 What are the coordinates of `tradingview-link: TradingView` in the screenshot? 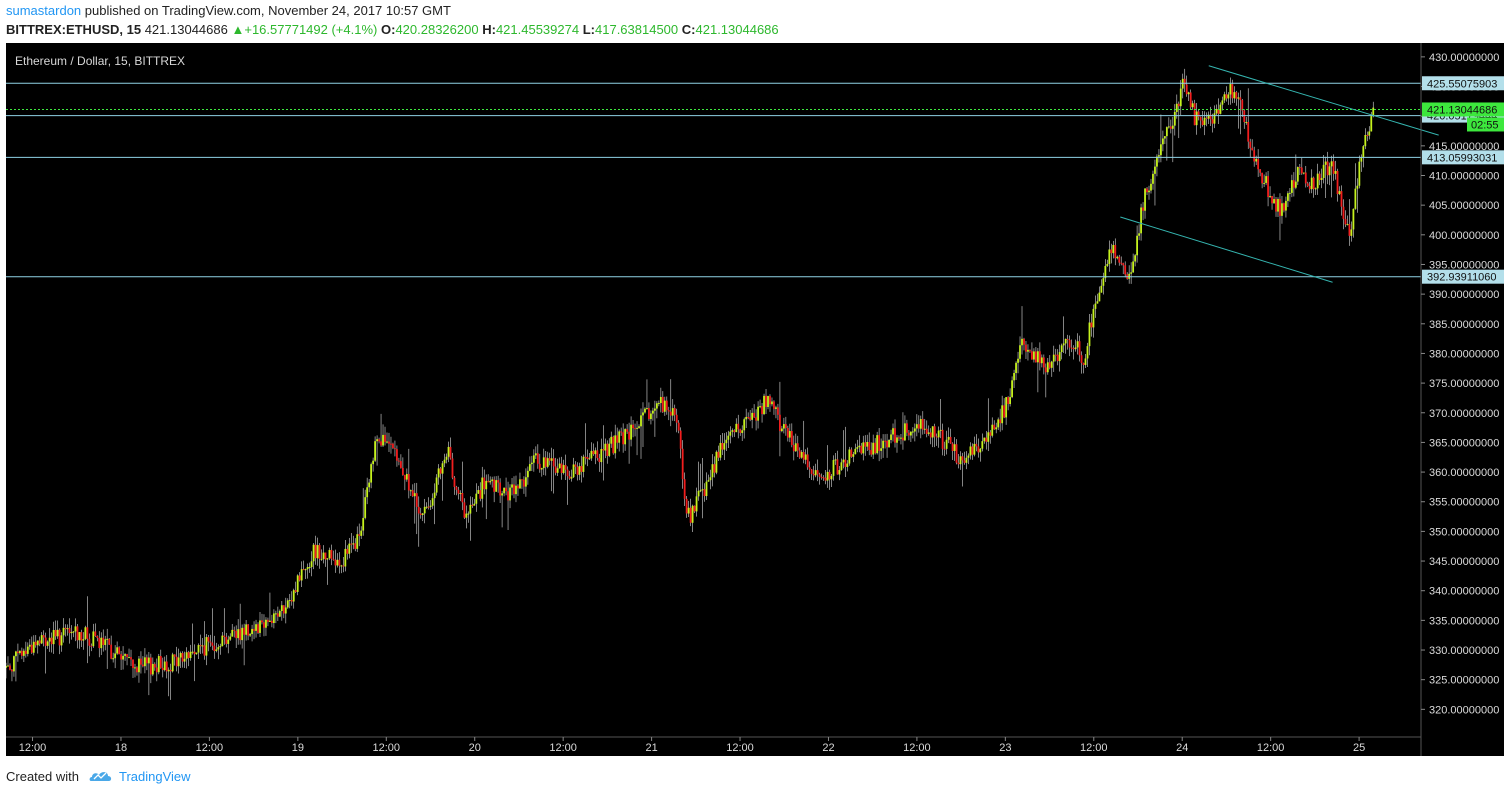 It's located at (154, 776).